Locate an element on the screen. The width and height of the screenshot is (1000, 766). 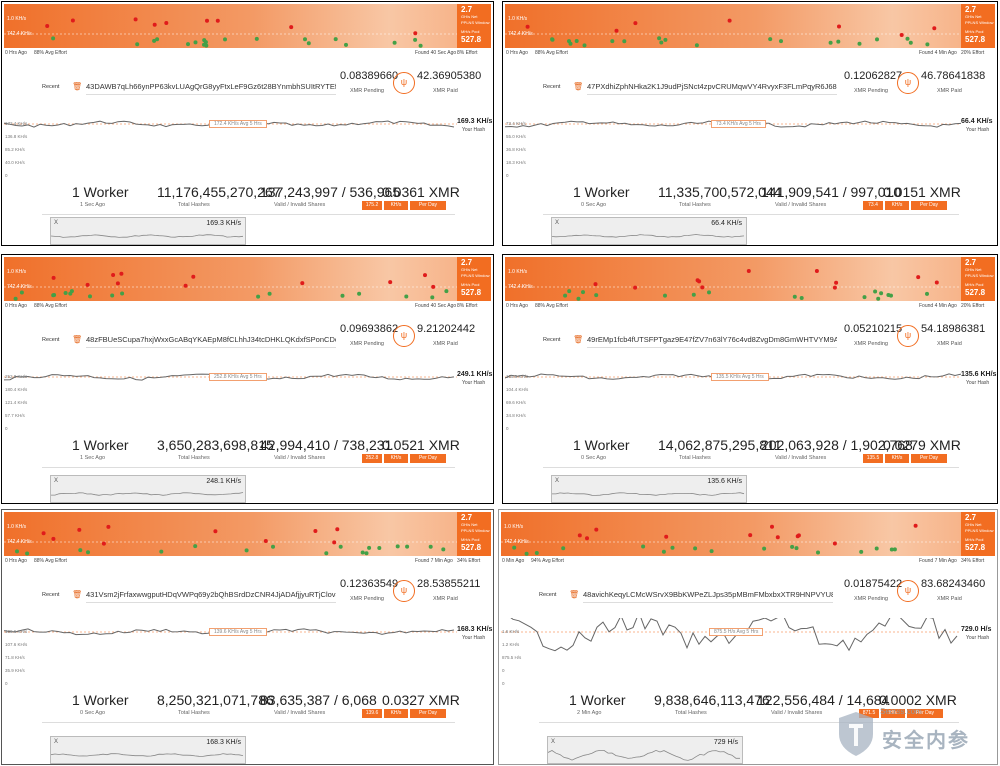
y-tick-label: 135.5 KH/s is located at coordinates (517, 376).